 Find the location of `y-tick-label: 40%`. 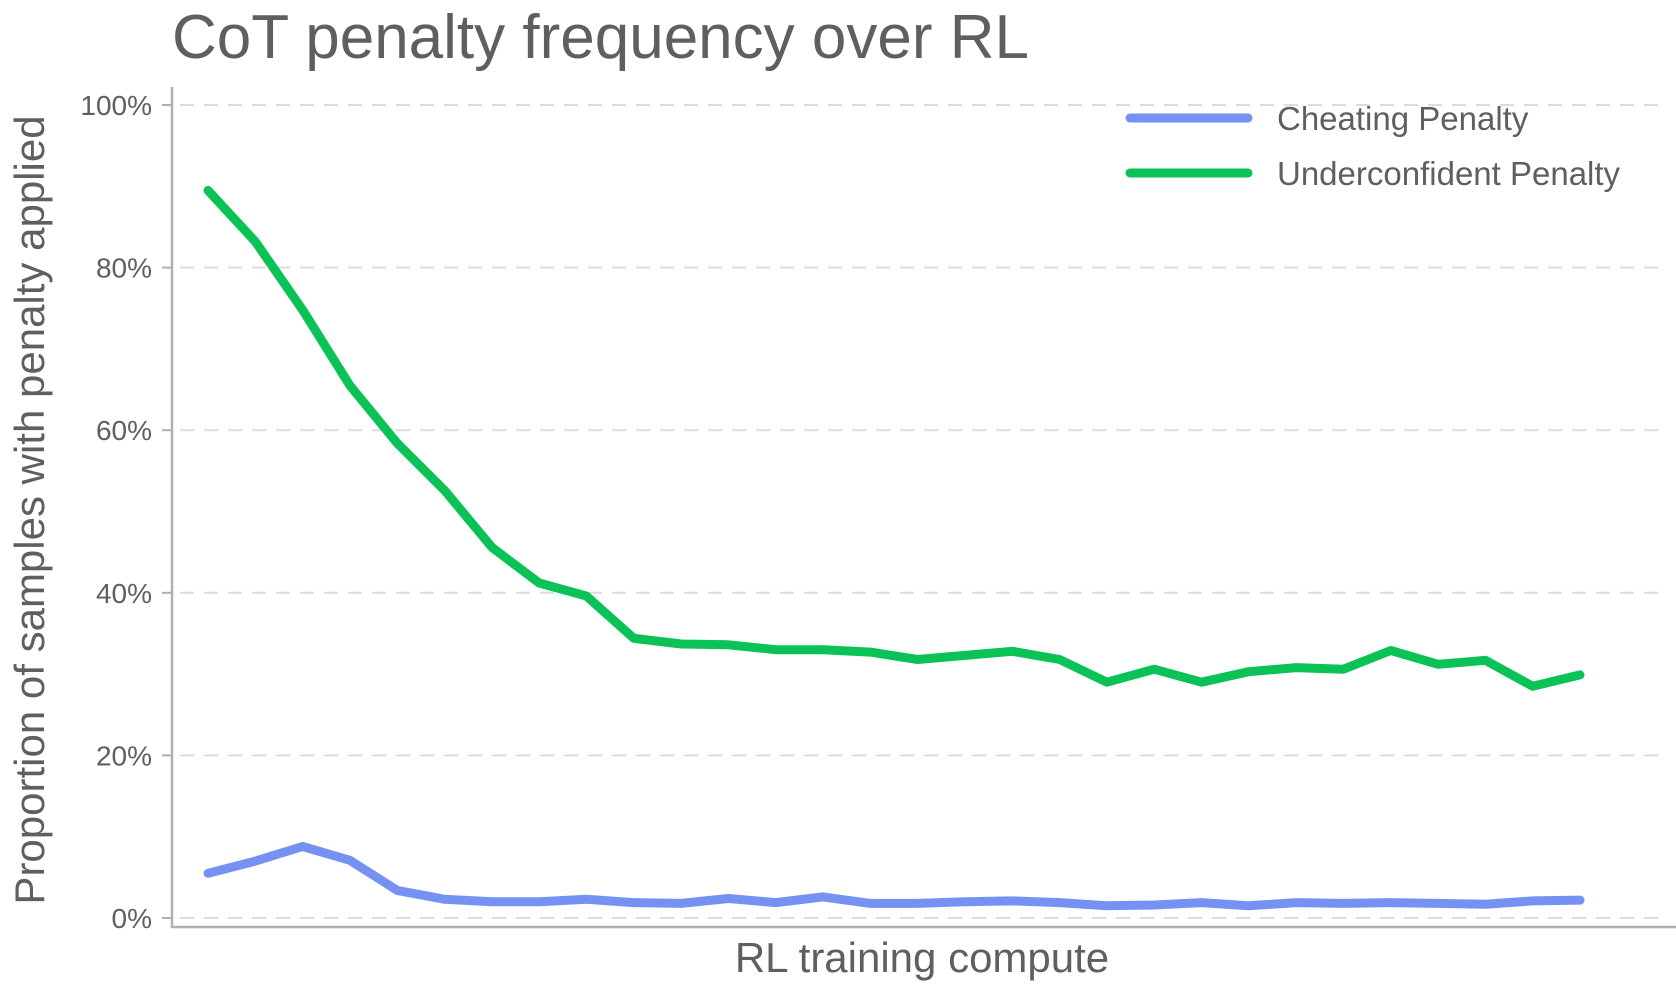

y-tick-label: 40% is located at coordinates (124, 593).